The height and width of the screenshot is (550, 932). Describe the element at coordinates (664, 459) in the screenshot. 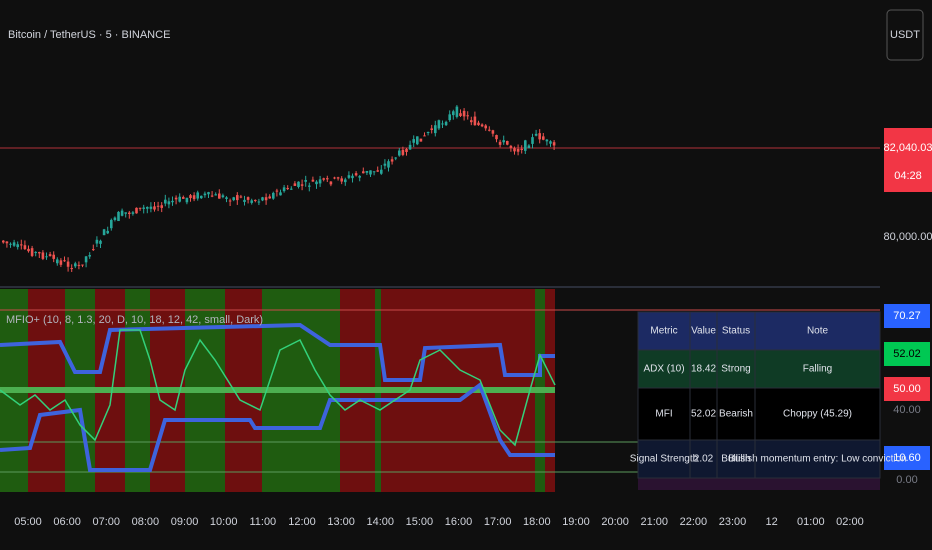

I see `table-cell: Signal Strength` at that location.